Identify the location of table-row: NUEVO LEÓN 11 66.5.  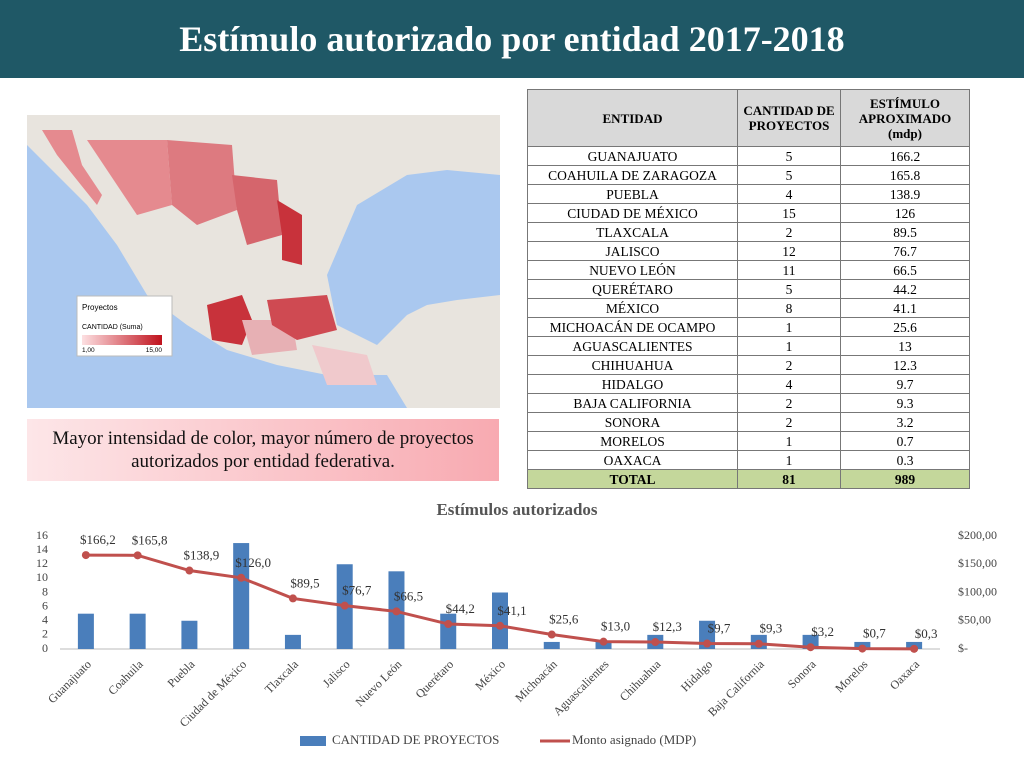
(748, 270).